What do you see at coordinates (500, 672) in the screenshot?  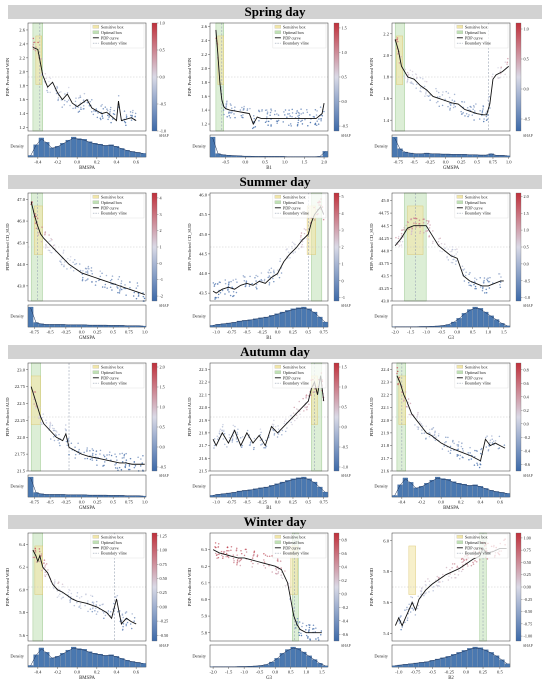 I see `x-tick-label: 0.5` at bounding box center [500, 672].